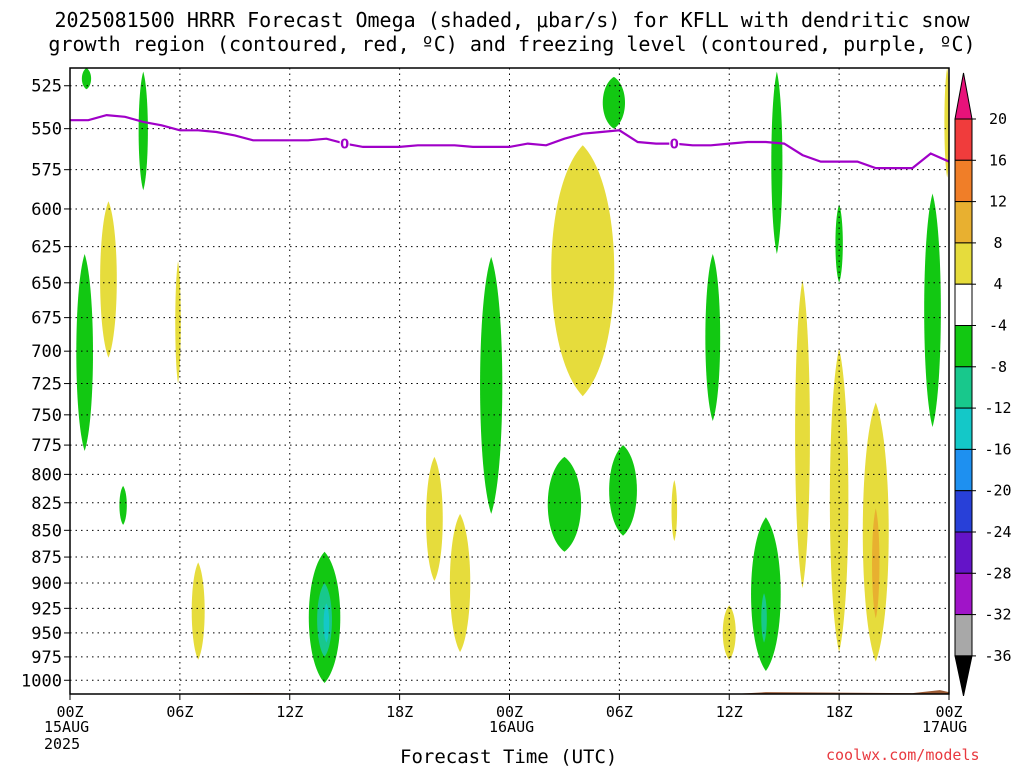  What do you see at coordinates (46, 658) in the screenshot?
I see `y-tick-label: 975` at bounding box center [46, 658].